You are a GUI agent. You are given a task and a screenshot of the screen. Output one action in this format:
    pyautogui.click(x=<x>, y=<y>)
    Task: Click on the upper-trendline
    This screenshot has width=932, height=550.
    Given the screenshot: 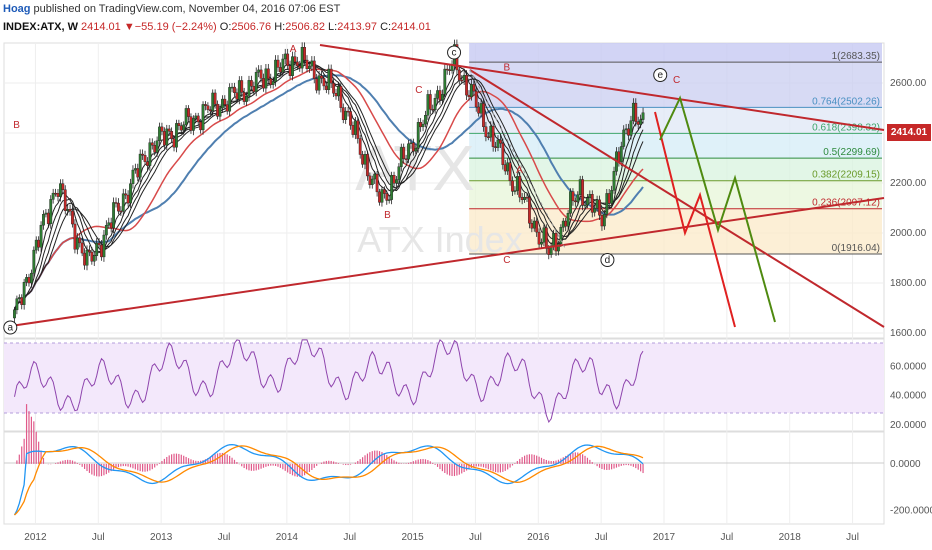 What is the action you would take?
    pyautogui.click(x=602, y=87)
    